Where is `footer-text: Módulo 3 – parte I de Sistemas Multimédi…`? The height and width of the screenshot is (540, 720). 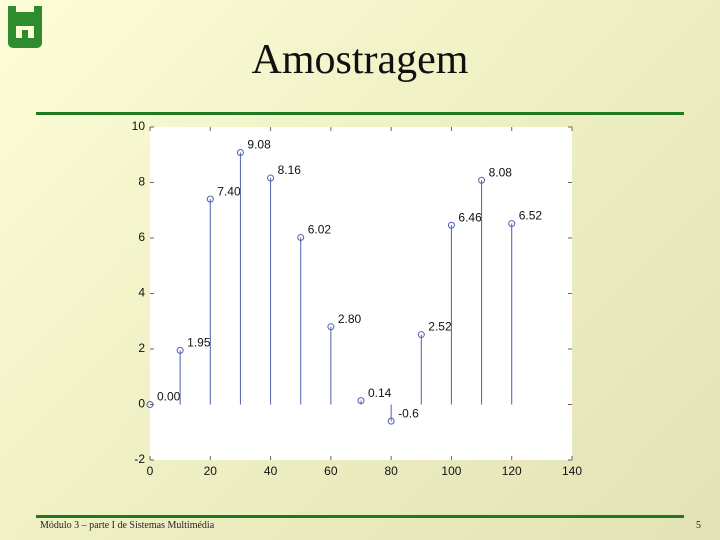
footer-text: Módulo 3 – parte I de Sistemas Multimédi… is located at coordinates (127, 525).